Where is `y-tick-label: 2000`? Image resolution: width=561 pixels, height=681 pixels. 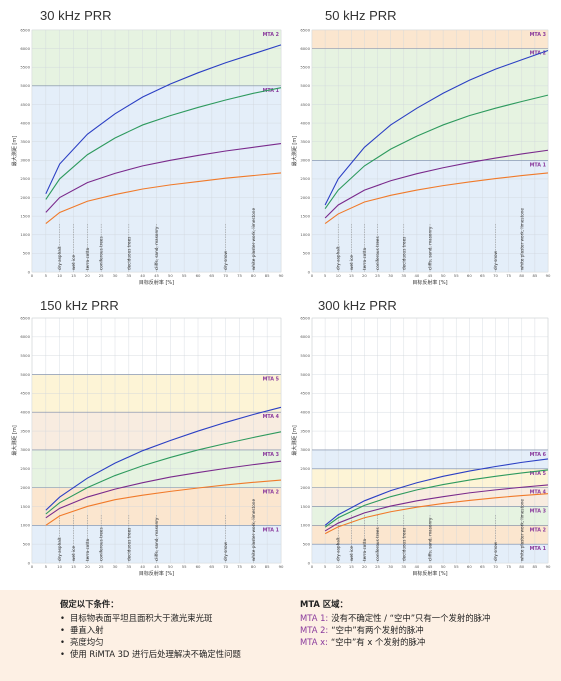 y-tick-label: 2000 is located at coordinates (25, 197).